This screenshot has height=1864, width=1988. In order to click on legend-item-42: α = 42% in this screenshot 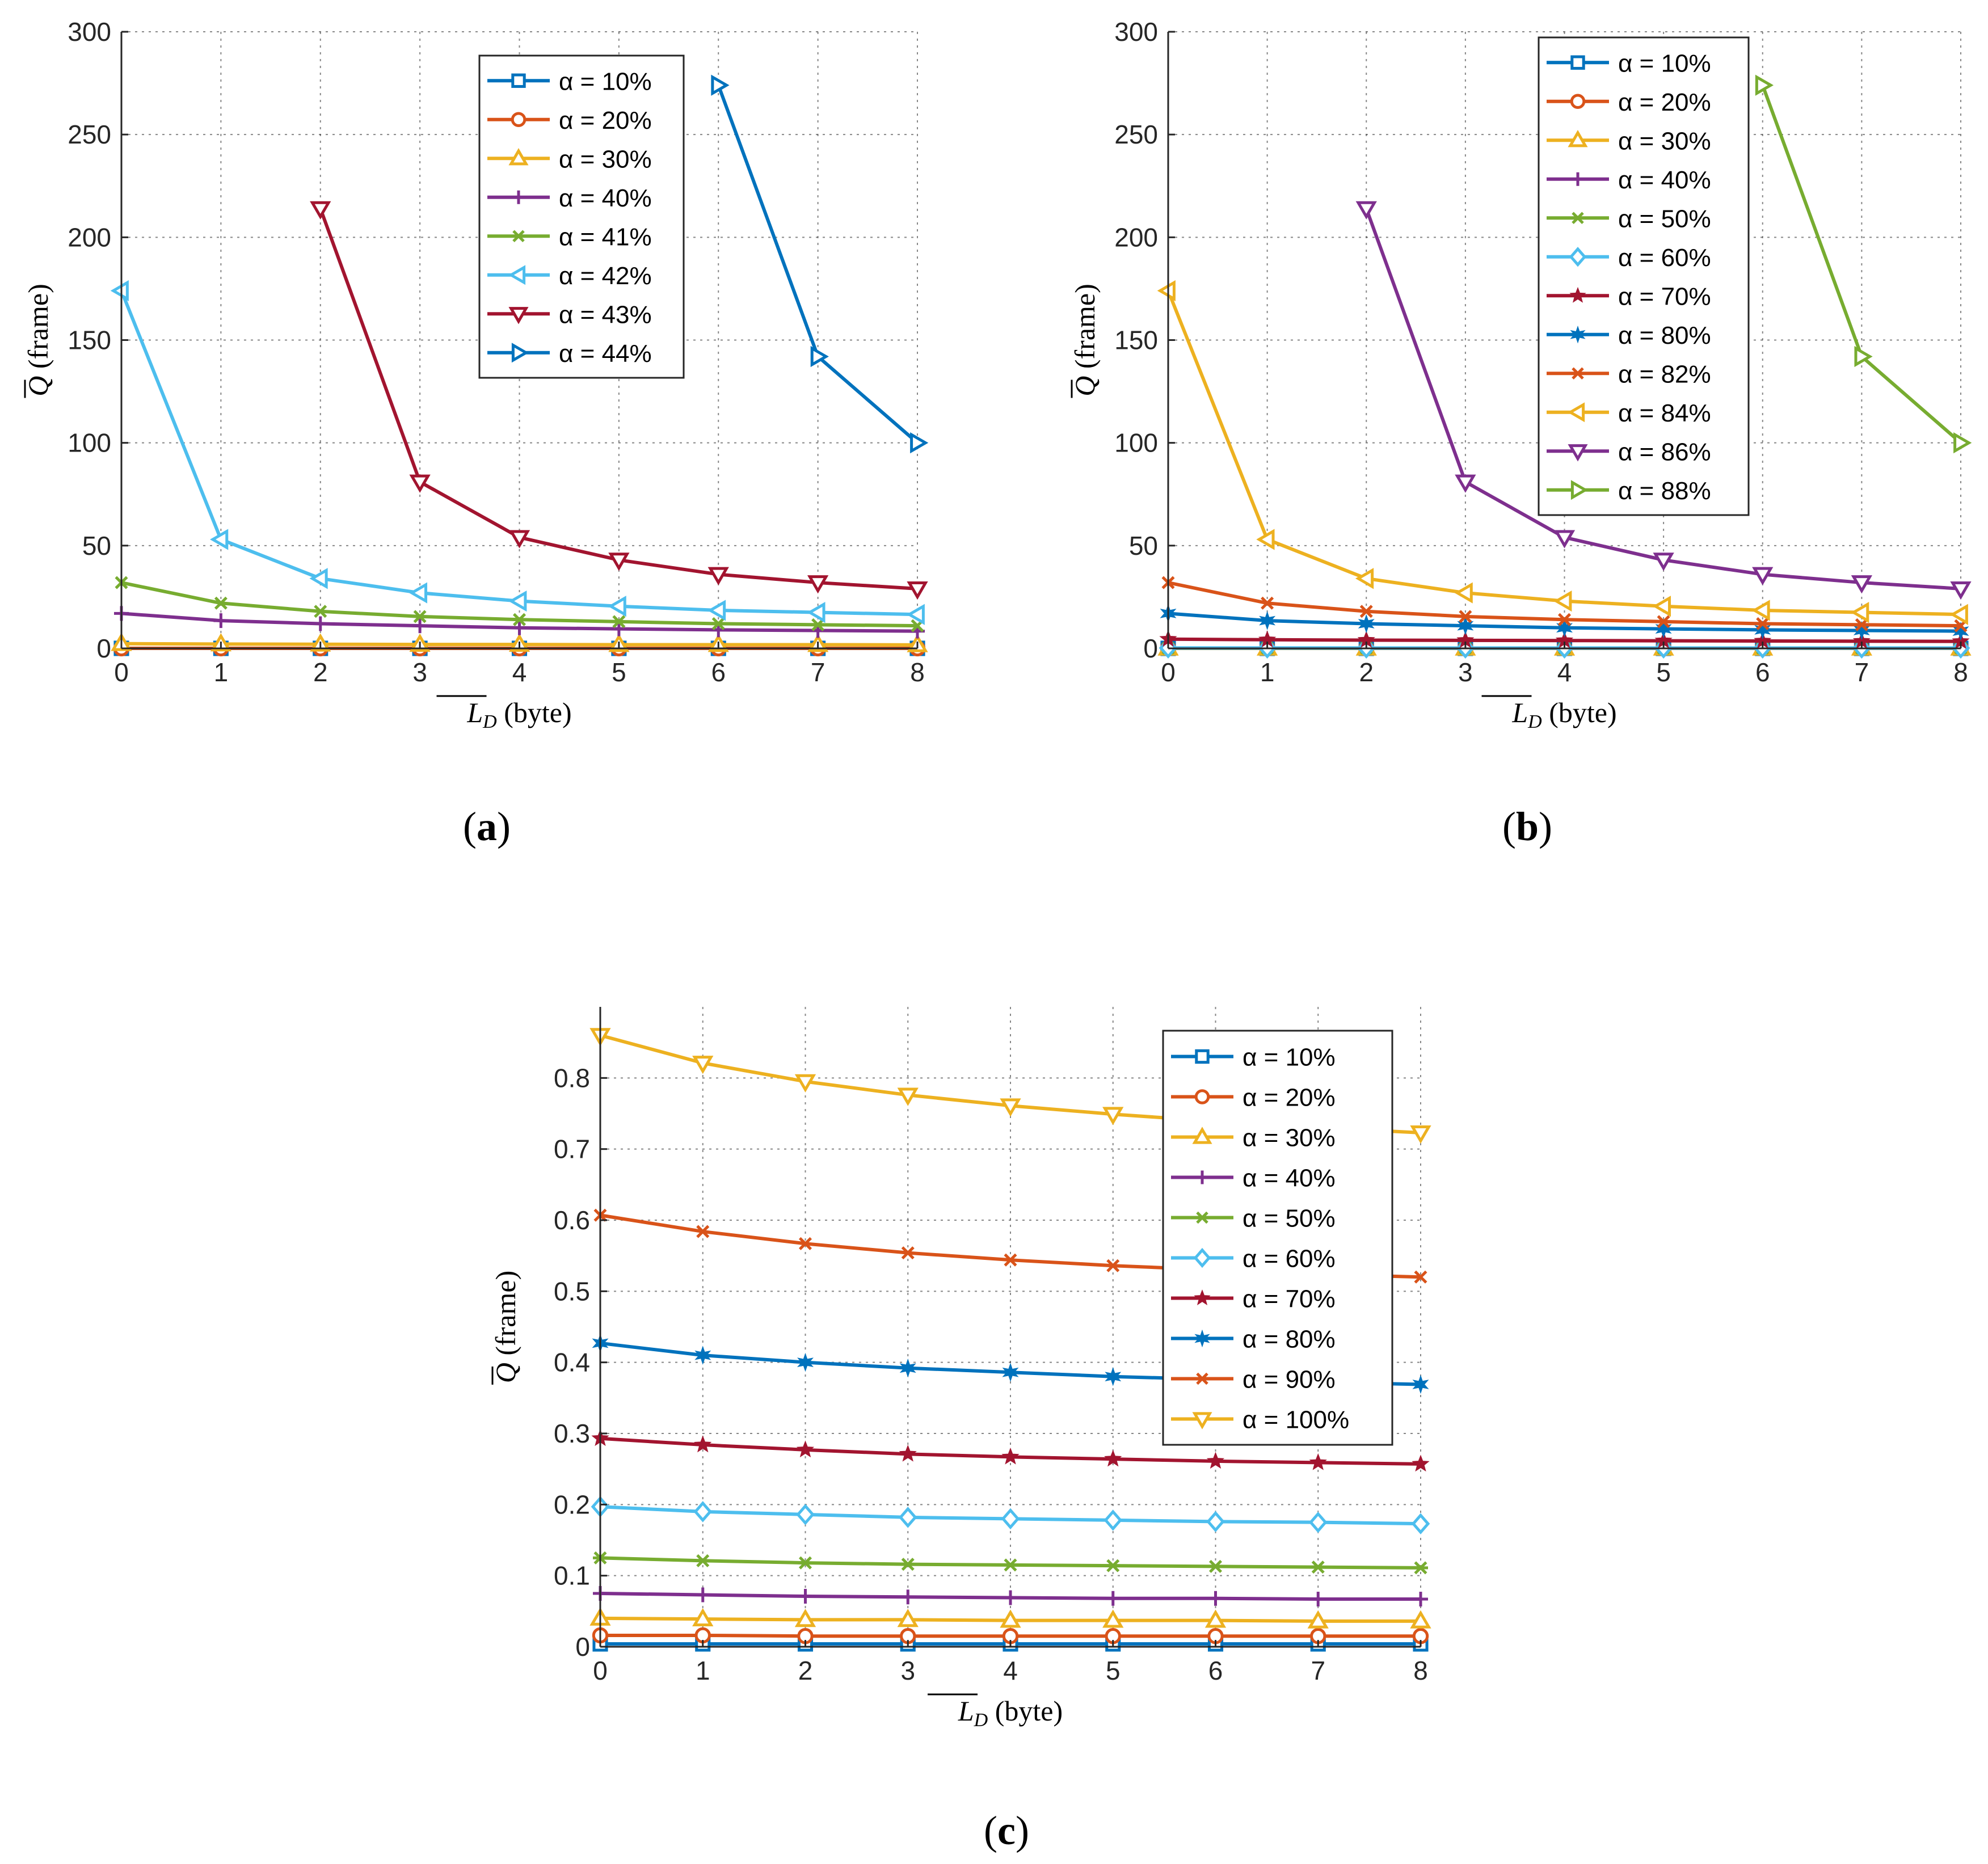, I will do `click(569, 276)`.